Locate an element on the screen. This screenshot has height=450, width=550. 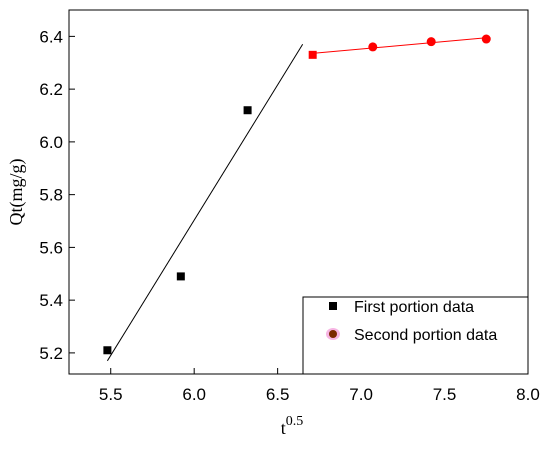
y-tick-label: 6.2 is located at coordinates (51, 89).